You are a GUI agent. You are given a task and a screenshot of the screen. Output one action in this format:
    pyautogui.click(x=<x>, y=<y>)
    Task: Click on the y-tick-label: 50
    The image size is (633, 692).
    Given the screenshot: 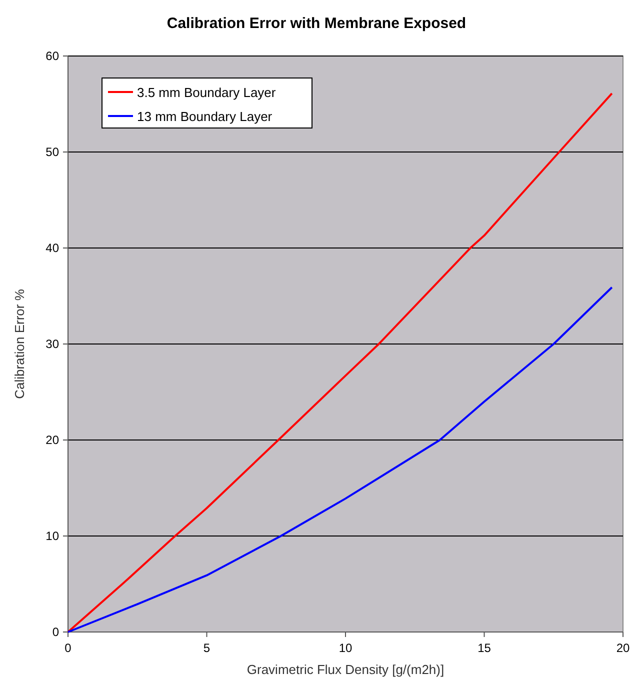 What is the action you would take?
    pyautogui.click(x=53, y=152)
    